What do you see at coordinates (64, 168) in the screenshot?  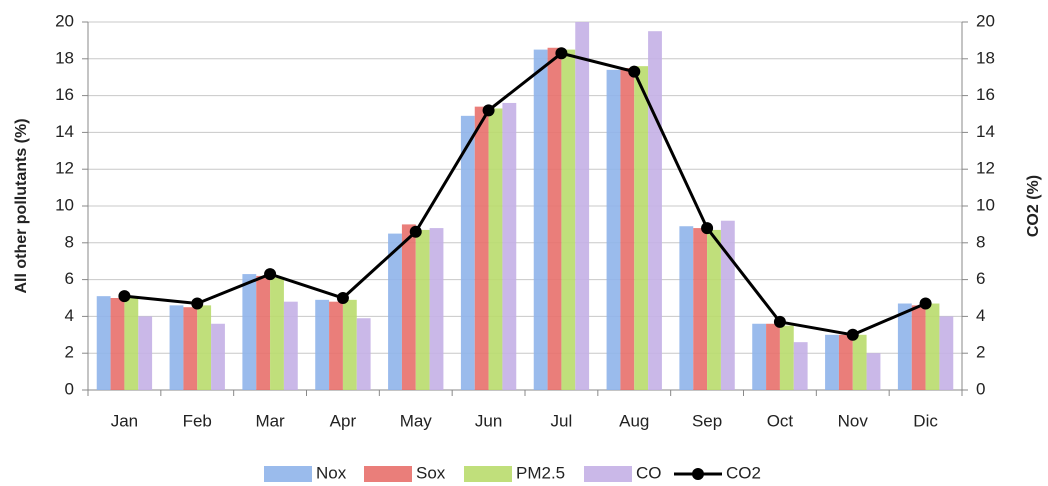 I see `y-tick-label: 12` at bounding box center [64, 168].